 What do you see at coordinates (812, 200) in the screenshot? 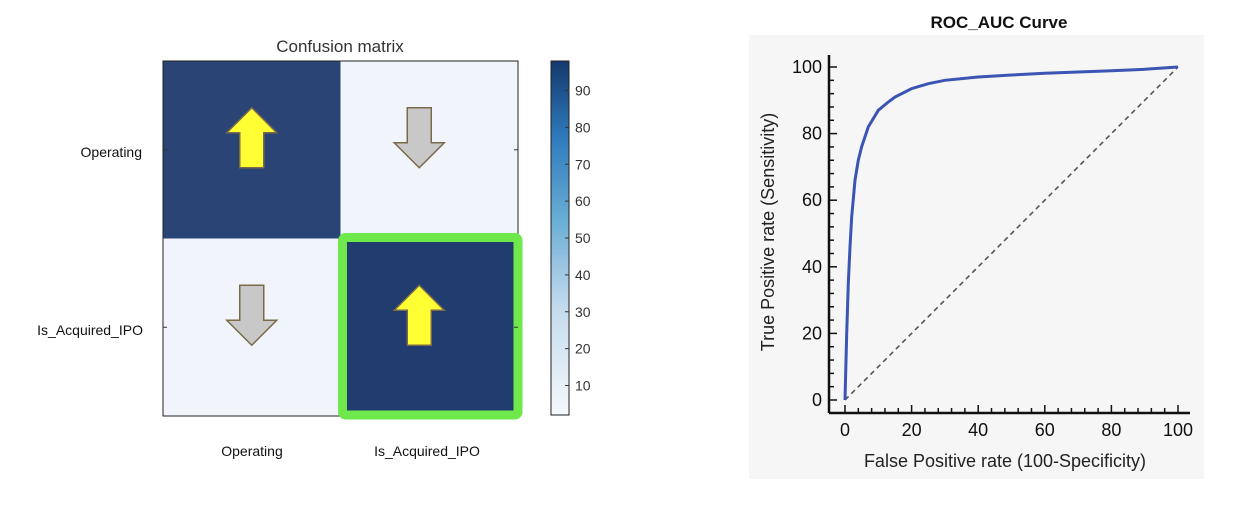
I see `roc-y-tick-label: 60` at bounding box center [812, 200].